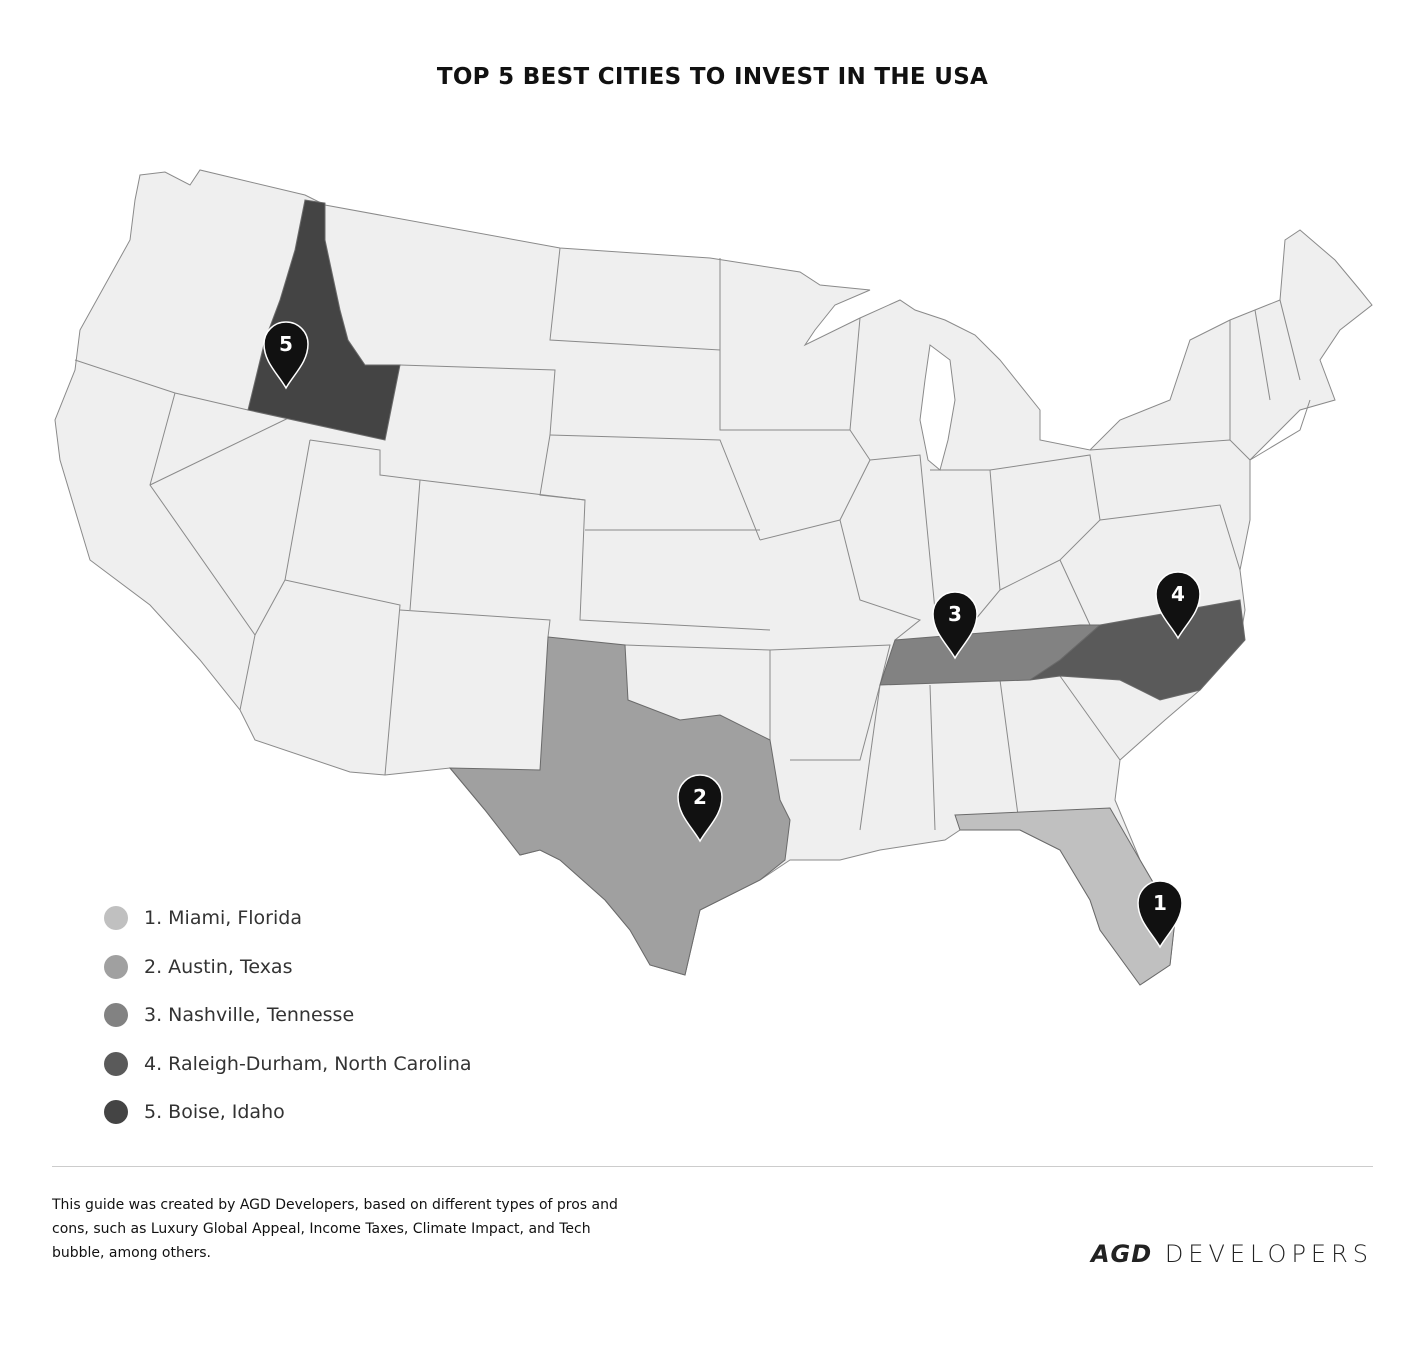 This screenshot has height=1350, width=1425. What do you see at coordinates (223, 918) in the screenshot?
I see `legend-label: 1. Miami, Florida` at bounding box center [223, 918].